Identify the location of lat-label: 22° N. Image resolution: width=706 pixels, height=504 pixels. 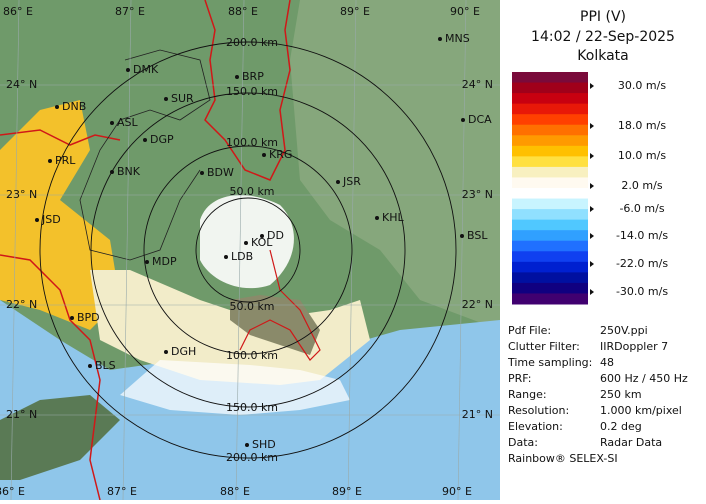
(477, 304).